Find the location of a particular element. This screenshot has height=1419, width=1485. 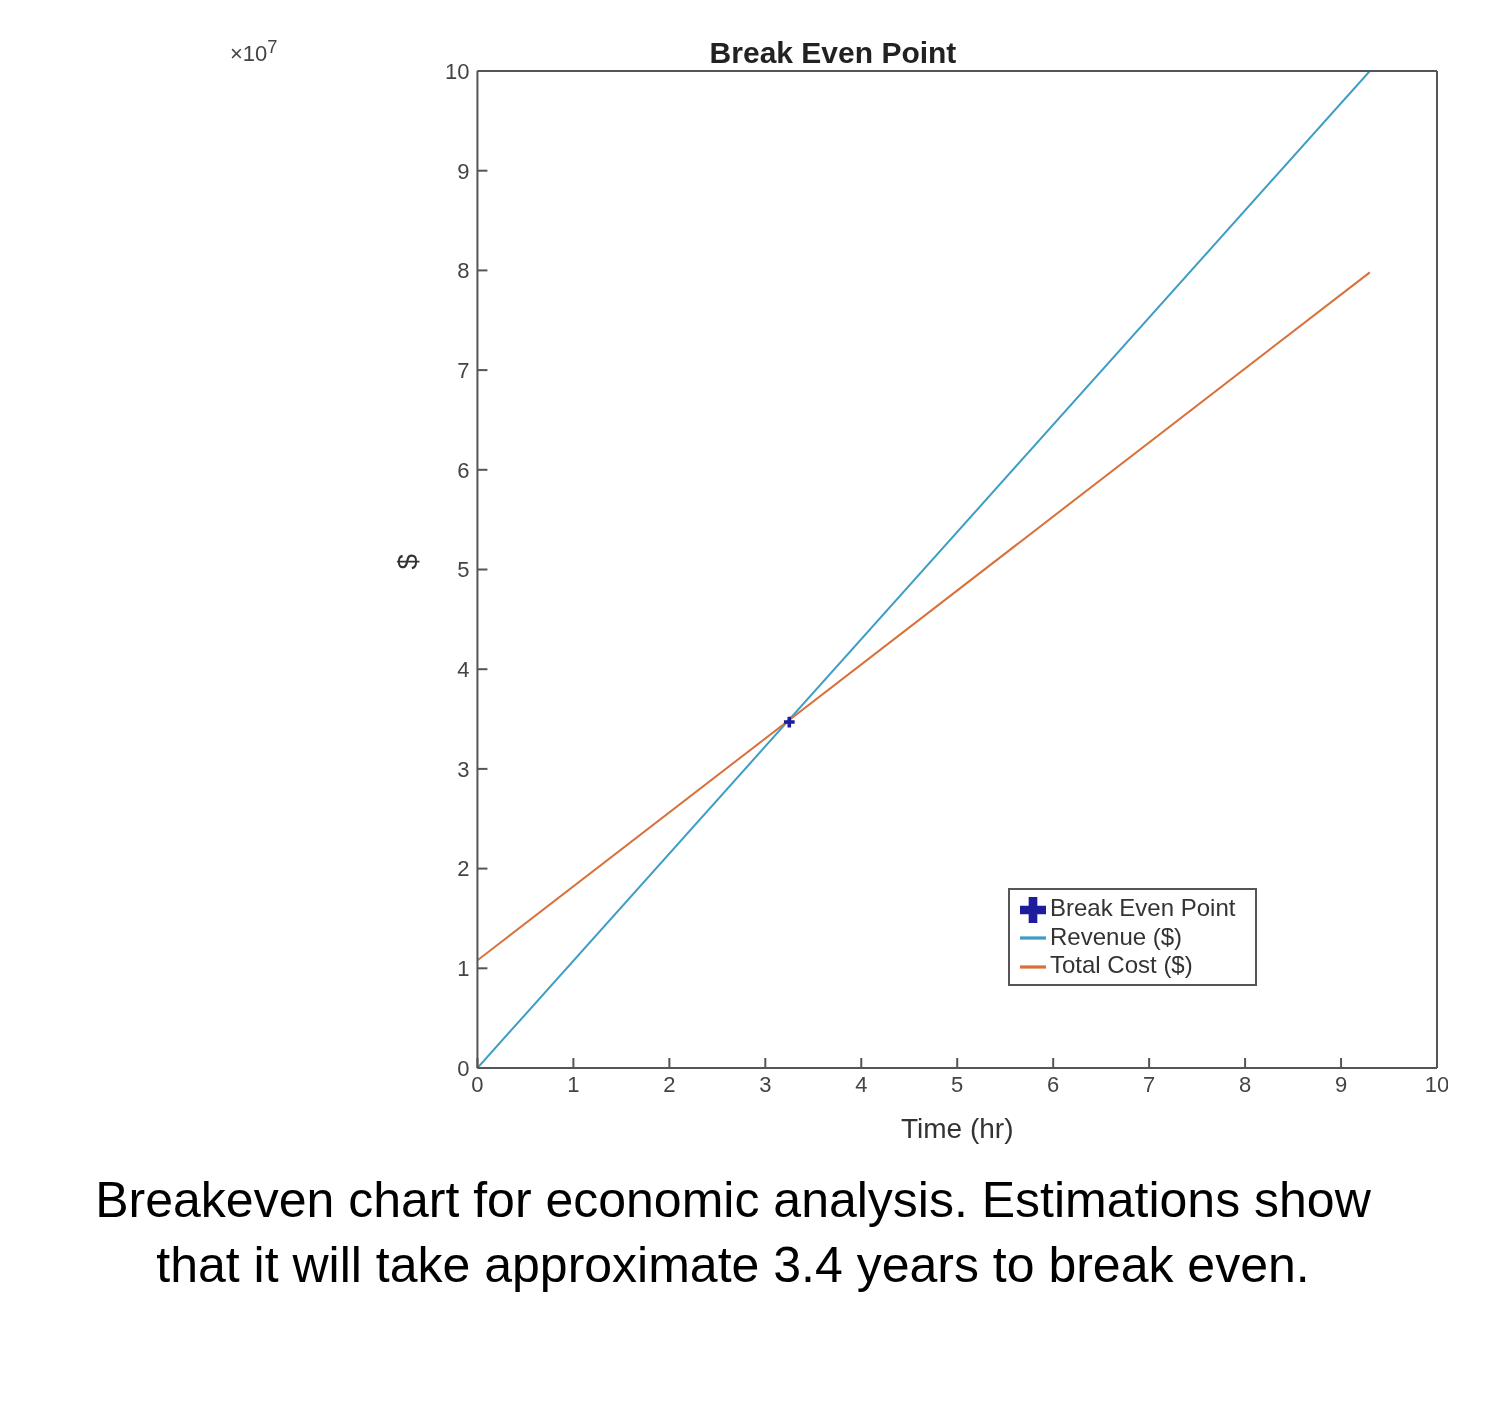

y-tick-label: 9 is located at coordinates (463, 171).